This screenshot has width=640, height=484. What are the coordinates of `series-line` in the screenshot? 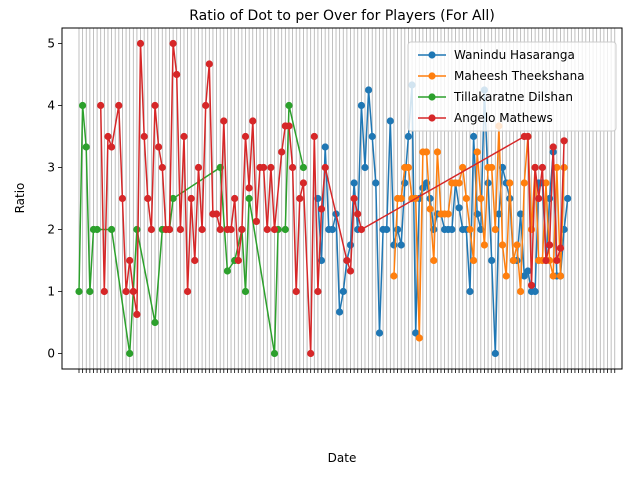 It's located at (479, 232).